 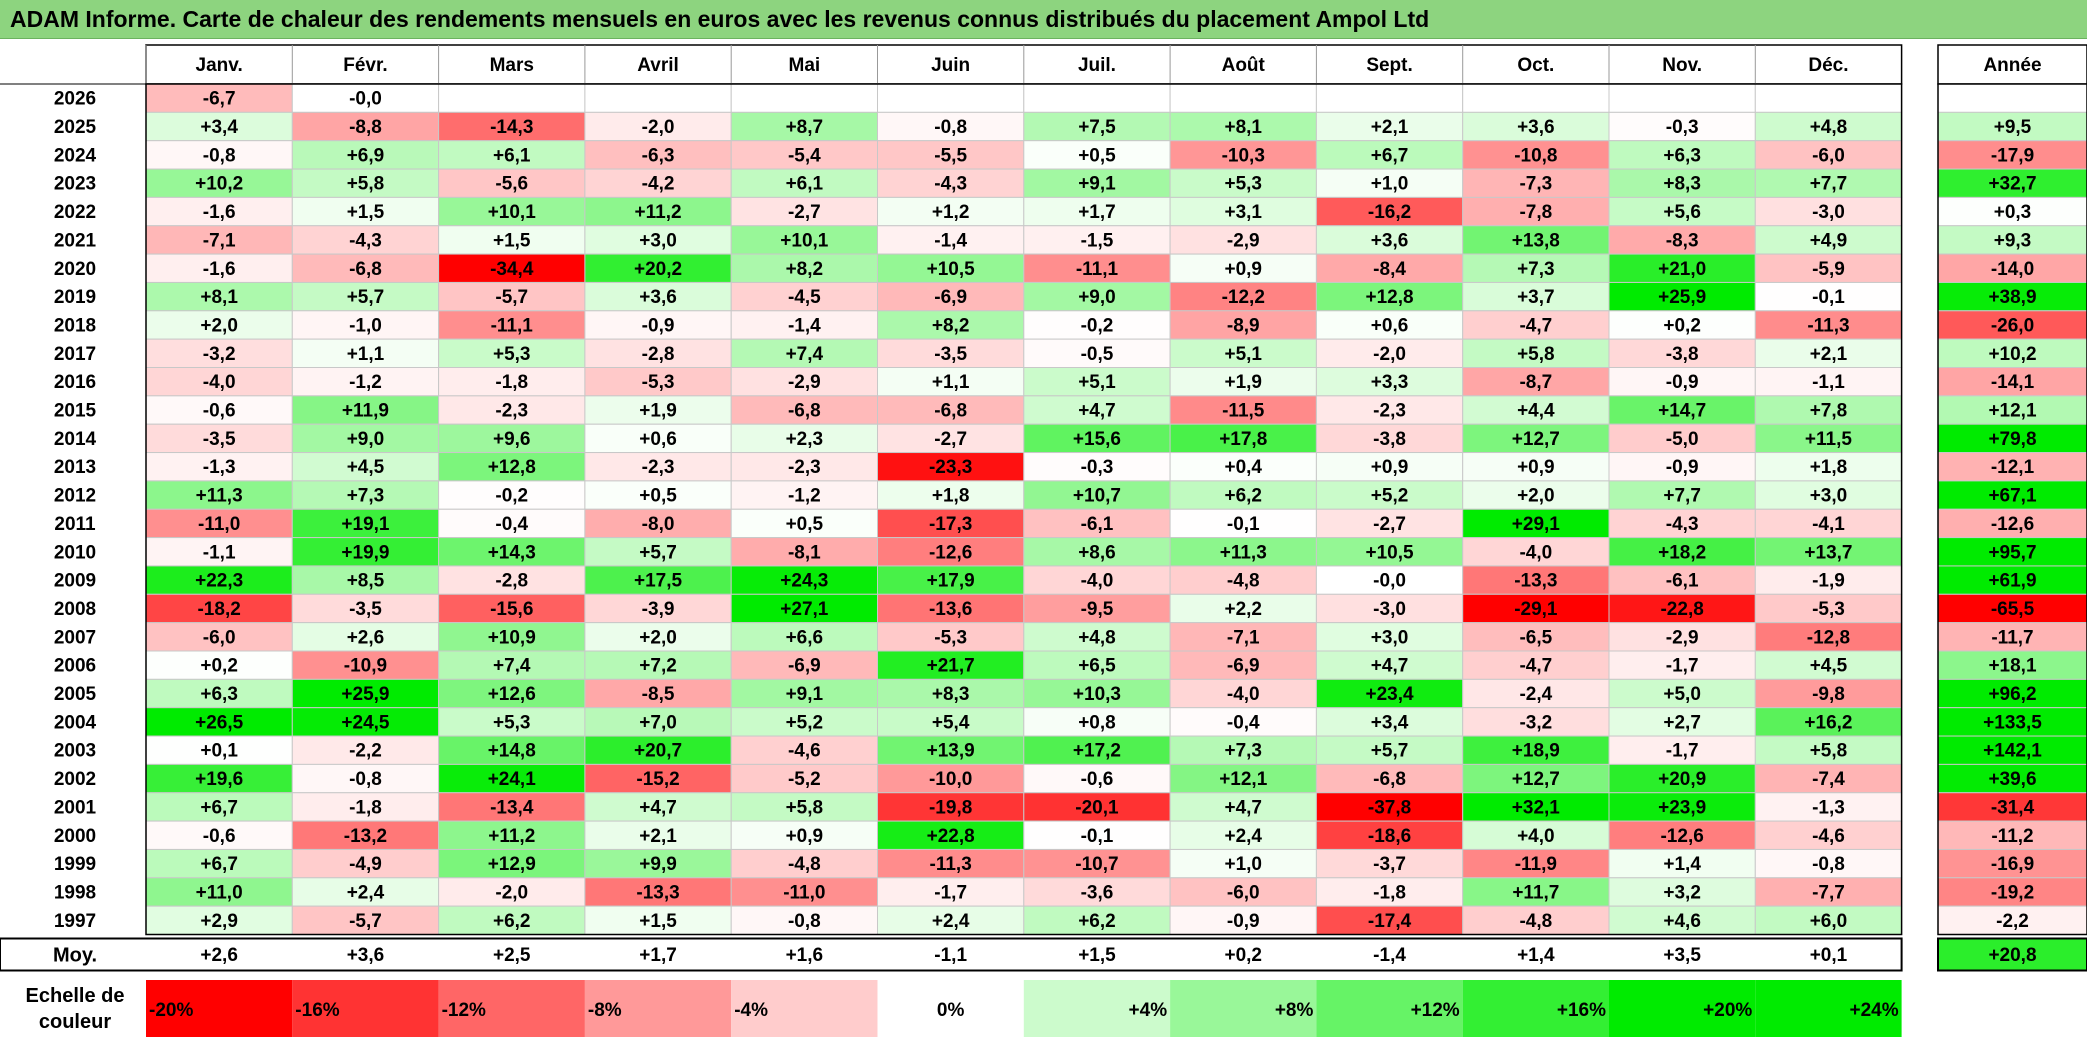 I want to click on cell-value: -7,8, so click(x=1535, y=212).